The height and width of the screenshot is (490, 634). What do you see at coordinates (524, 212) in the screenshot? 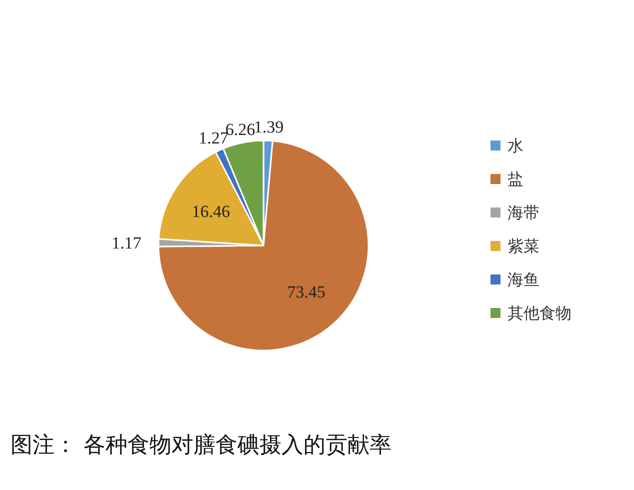
I see `legend-label: 海带` at bounding box center [524, 212].